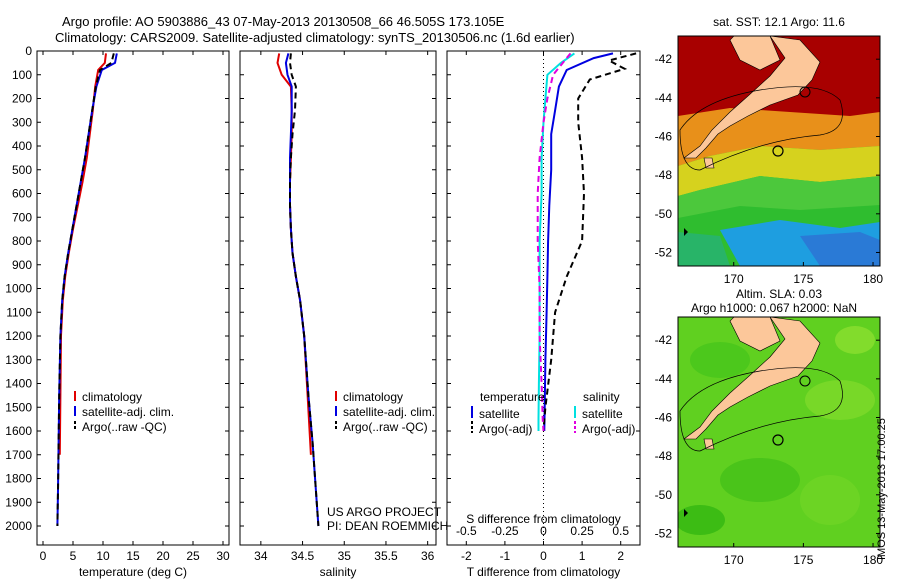  I want to click on depth-tick-label: 700, so click(22, 217).